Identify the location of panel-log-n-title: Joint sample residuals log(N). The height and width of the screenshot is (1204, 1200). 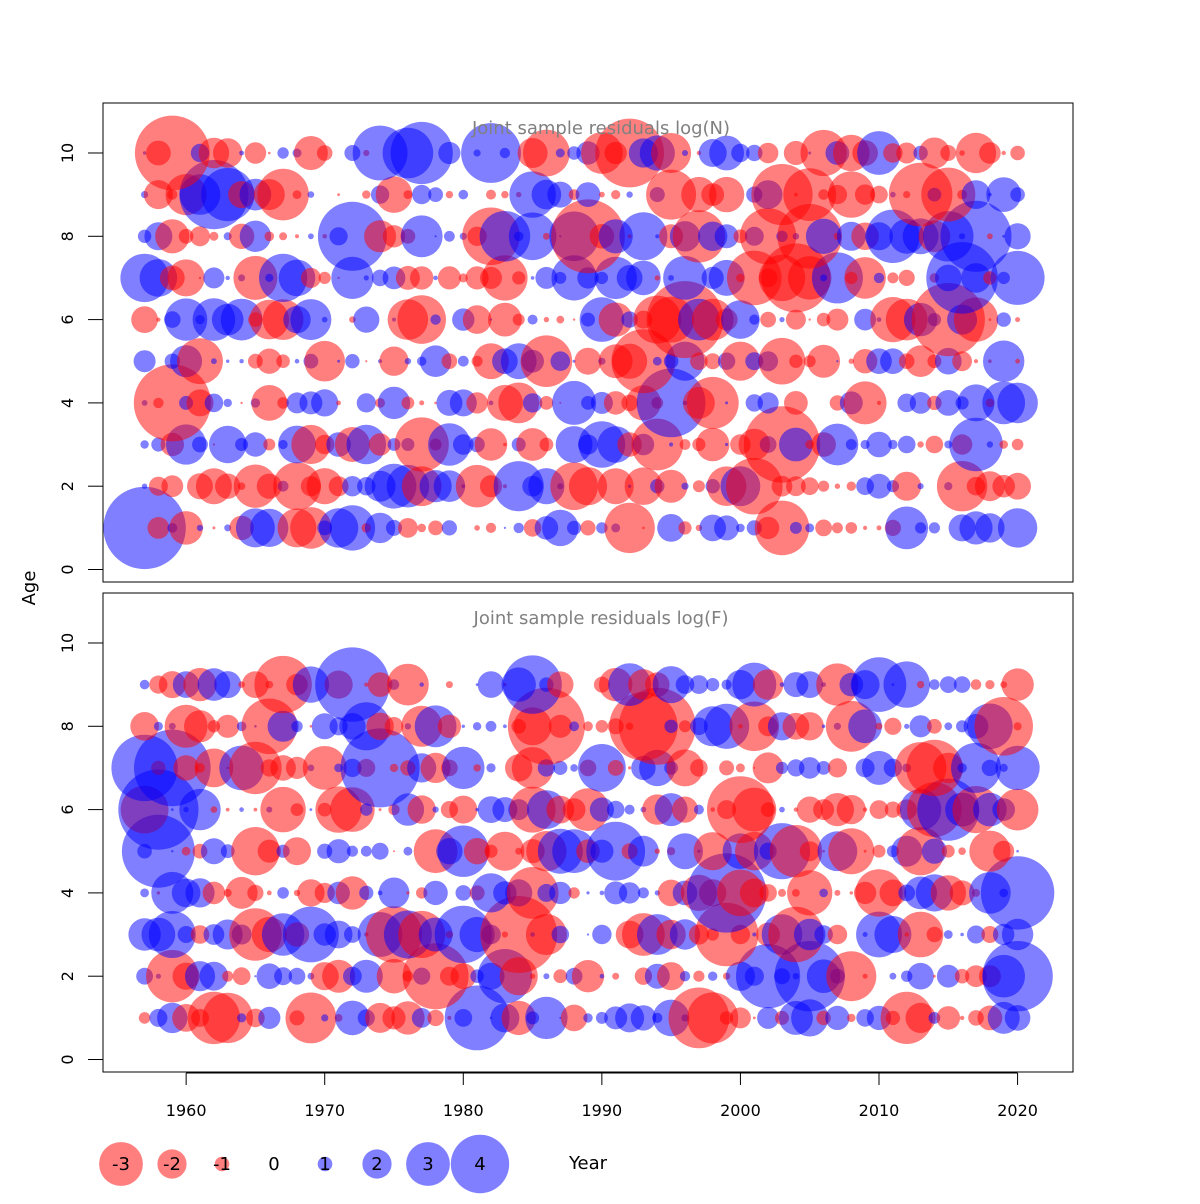
(600, 128).